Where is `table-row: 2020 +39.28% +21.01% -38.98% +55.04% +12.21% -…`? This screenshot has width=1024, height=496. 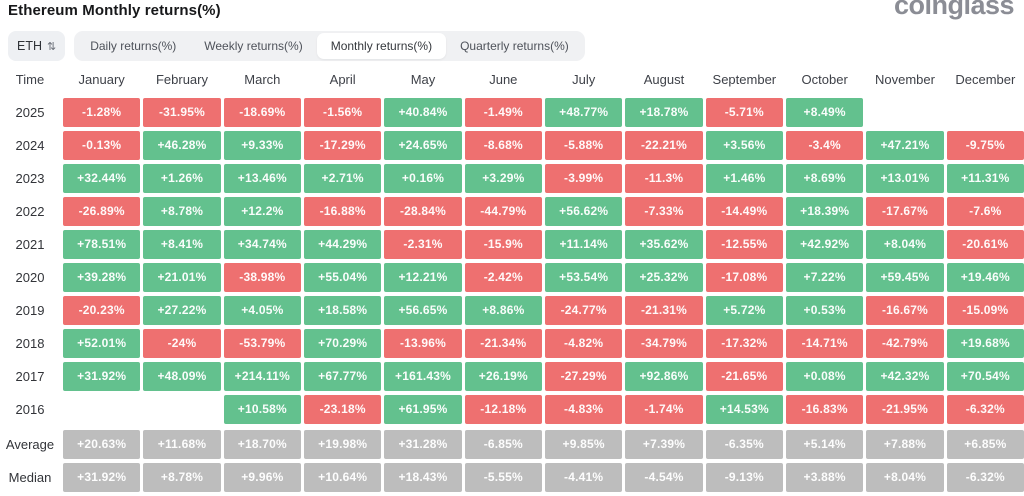
table-row: 2020 +39.28% +21.01% -38.98% +55.04% +12.21% -… is located at coordinates (512, 277).